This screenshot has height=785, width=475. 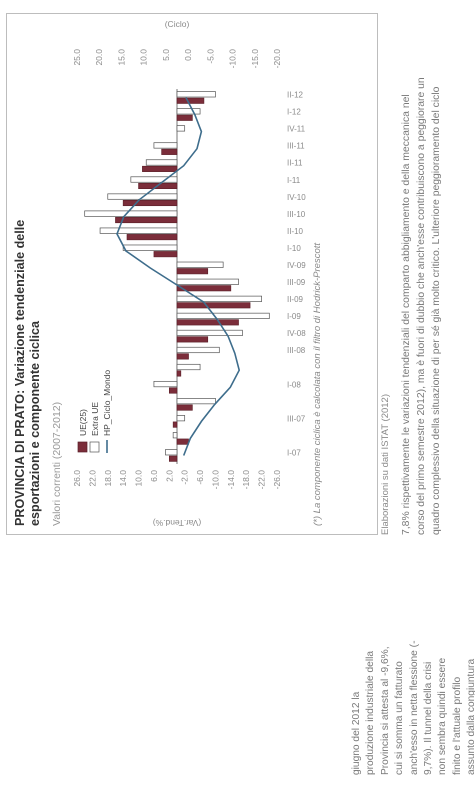 What do you see at coordinates (296, 214) in the screenshot?
I see `x-tick-label: III-10` at bounding box center [296, 214].